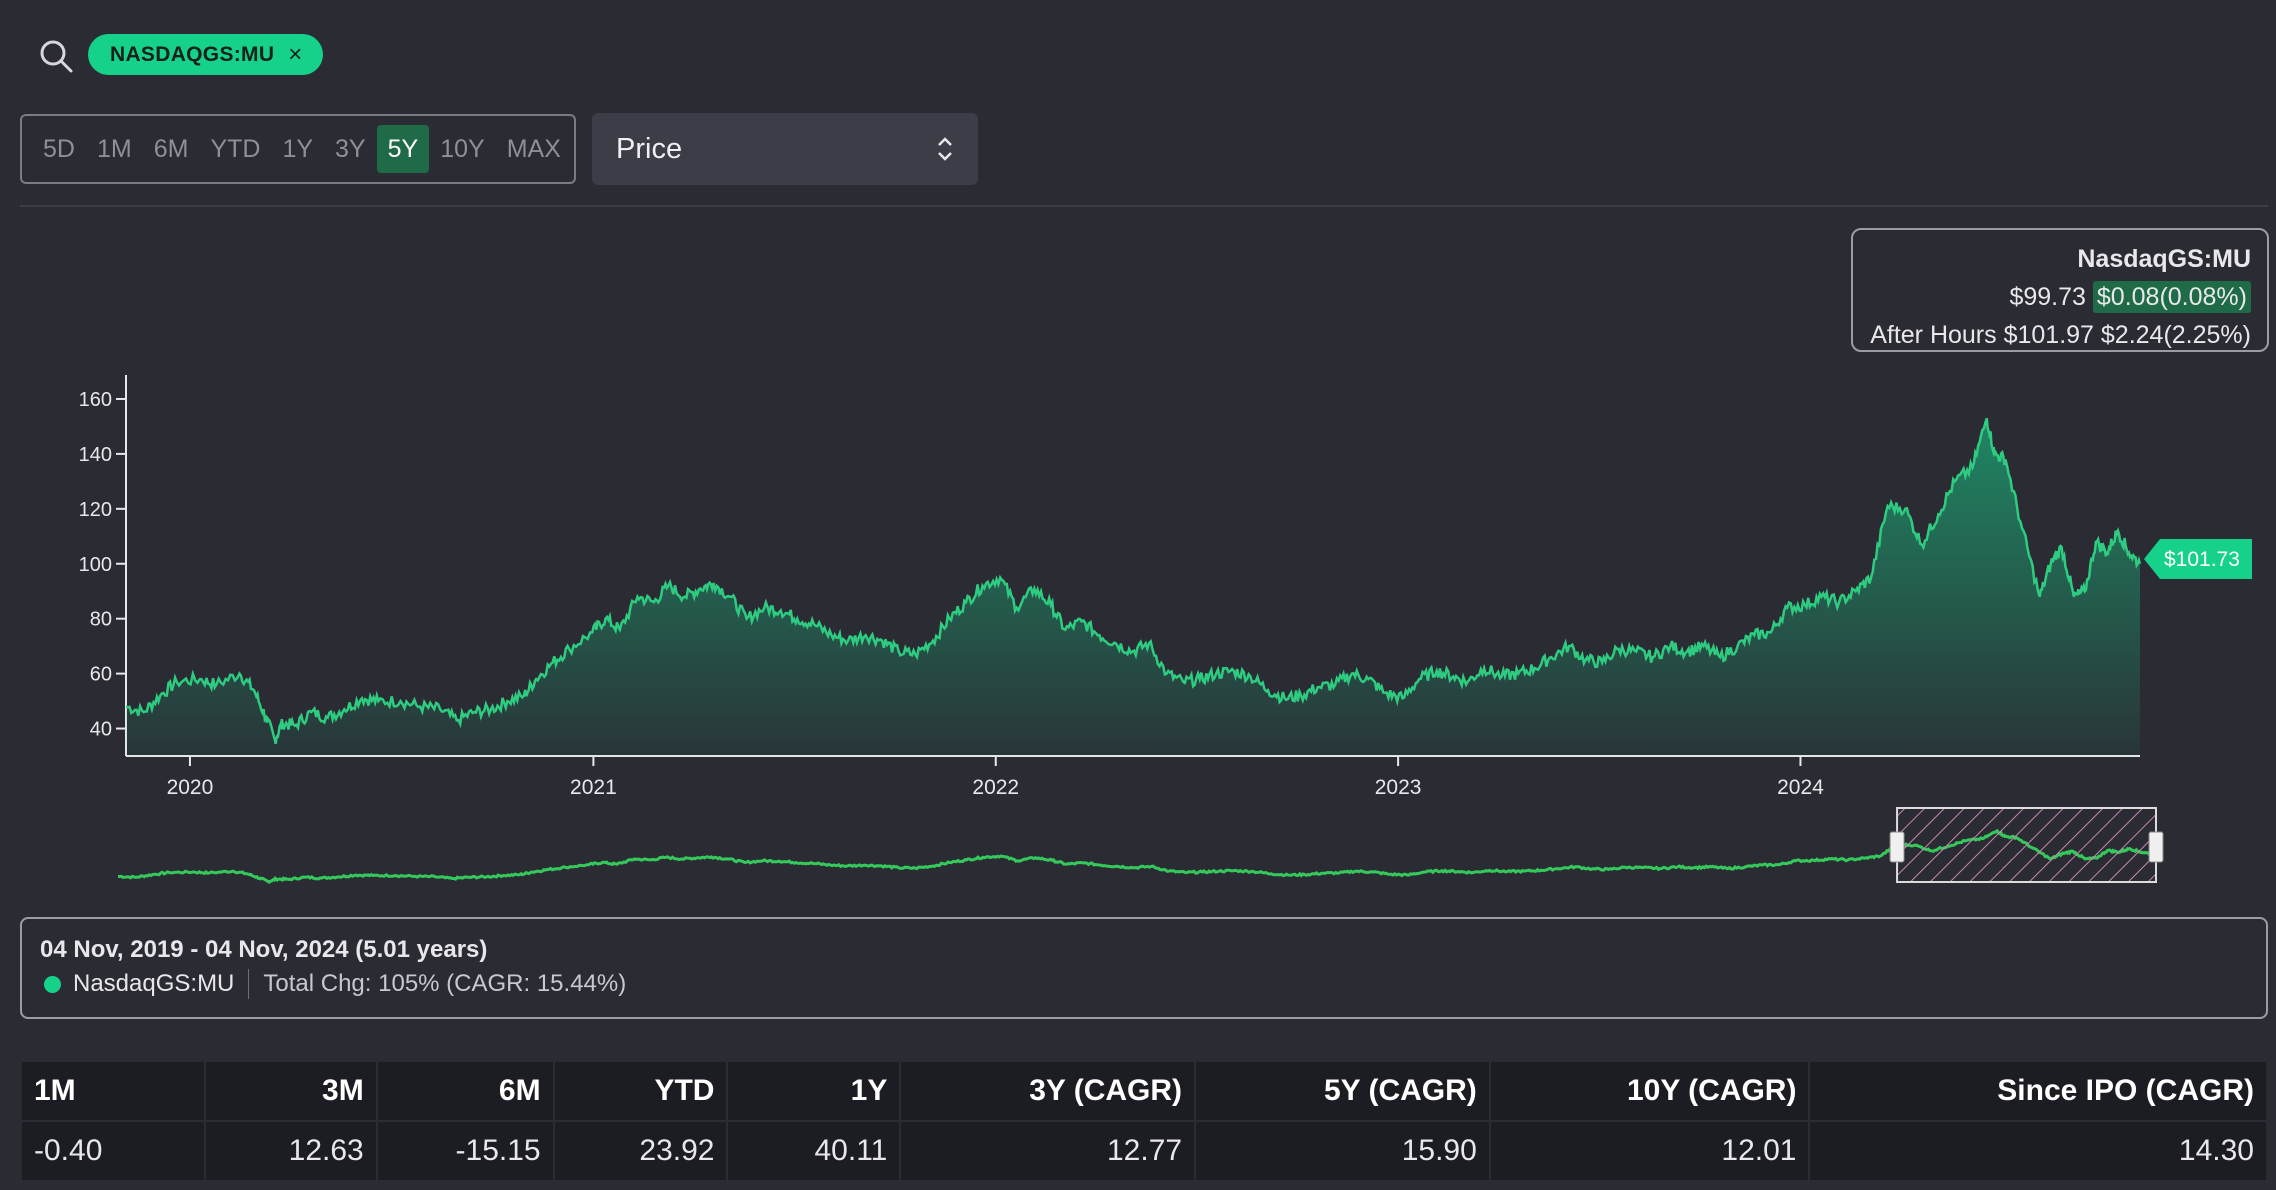  What do you see at coordinates (814, 1091) in the screenshot?
I see `col-header: 1Y` at bounding box center [814, 1091].